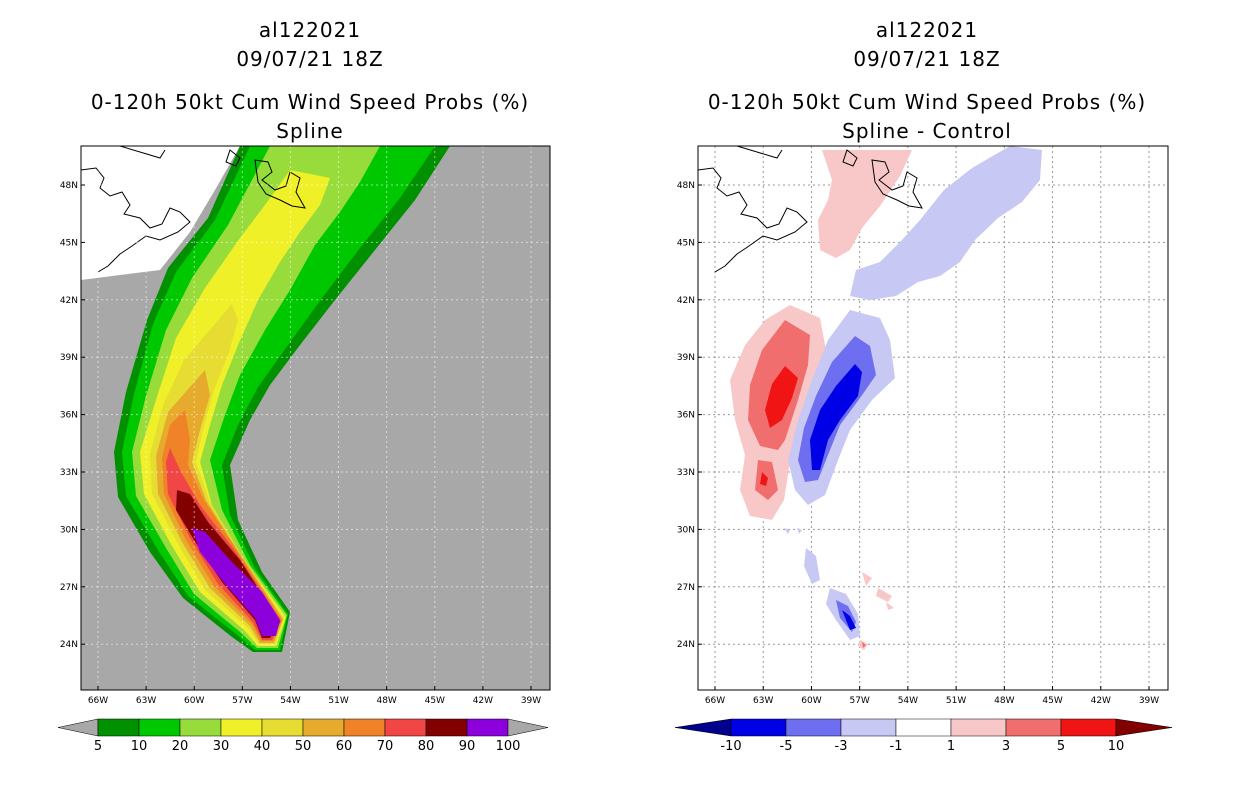 The image size is (1236, 800). What do you see at coordinates (528, 727) in the screenshot?
I see `left-colorbar-high-arrow` at bounding box center [528, 727].